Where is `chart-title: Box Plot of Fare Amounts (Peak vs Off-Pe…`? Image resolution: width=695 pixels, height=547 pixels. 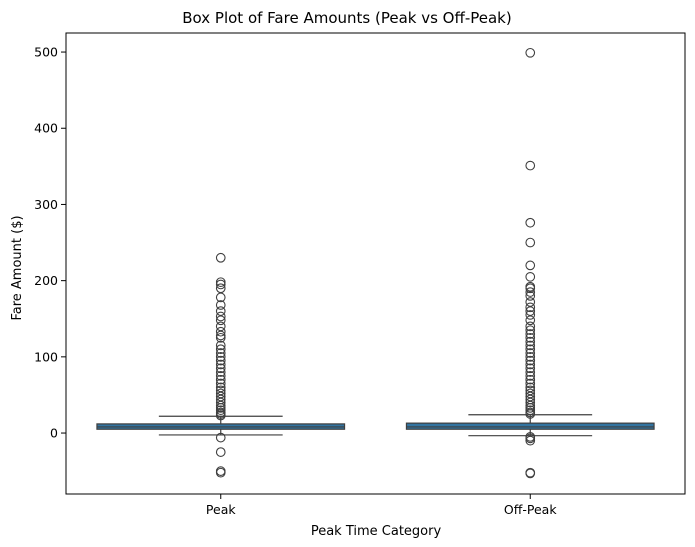
chart-title: Box Plot of Fare Amounts (Peak vs Off-Pe… is located at coordinates (346, 18).